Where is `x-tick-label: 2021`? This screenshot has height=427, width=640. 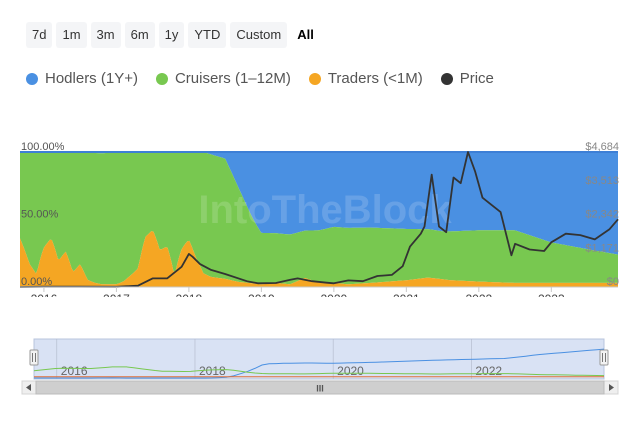
x-tick-label: 2021 is located at coordinates (406, 294).